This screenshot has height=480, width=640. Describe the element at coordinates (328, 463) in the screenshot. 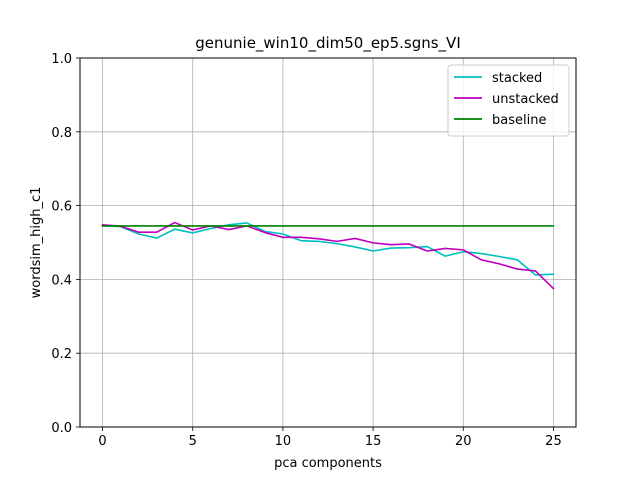

I see `x-axis-label: pca components` at that location.